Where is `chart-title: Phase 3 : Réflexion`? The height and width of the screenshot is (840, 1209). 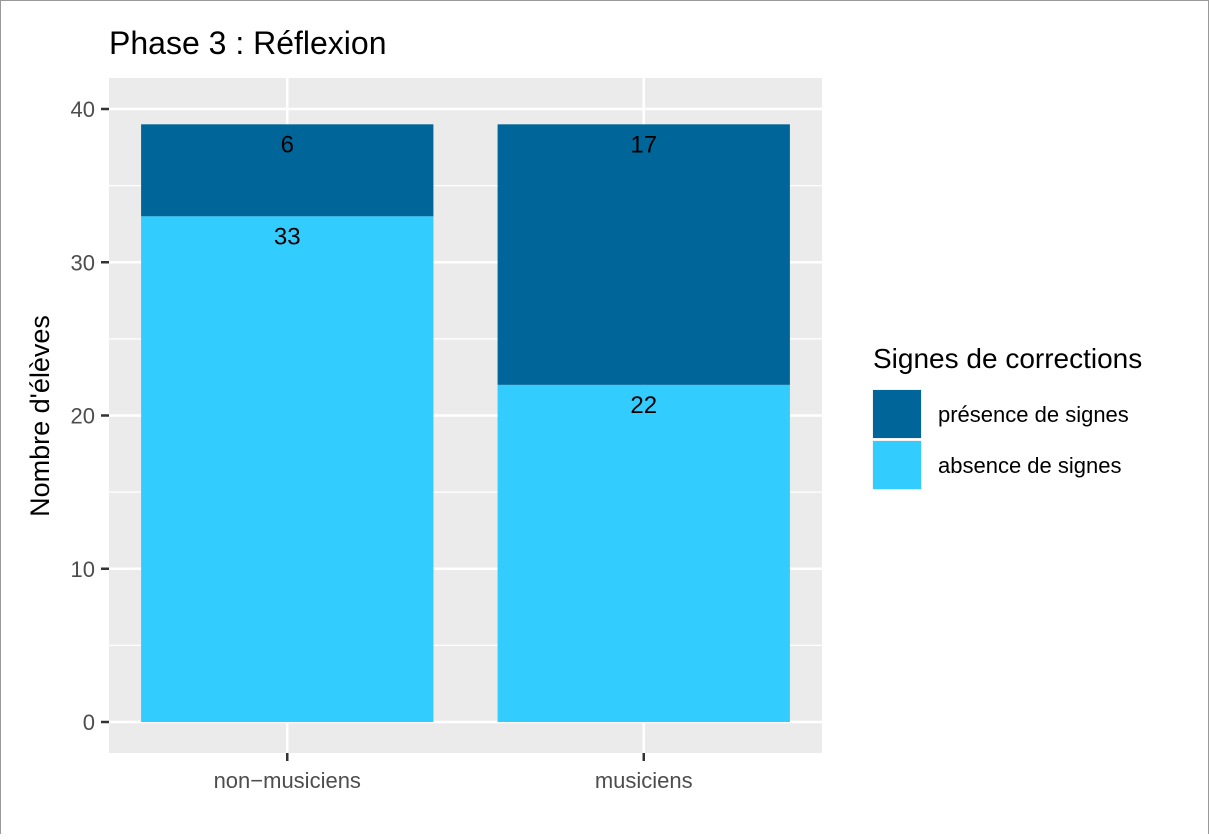
chart-title: Phase 3 : Réflexion is located at coordinates (248, 43).